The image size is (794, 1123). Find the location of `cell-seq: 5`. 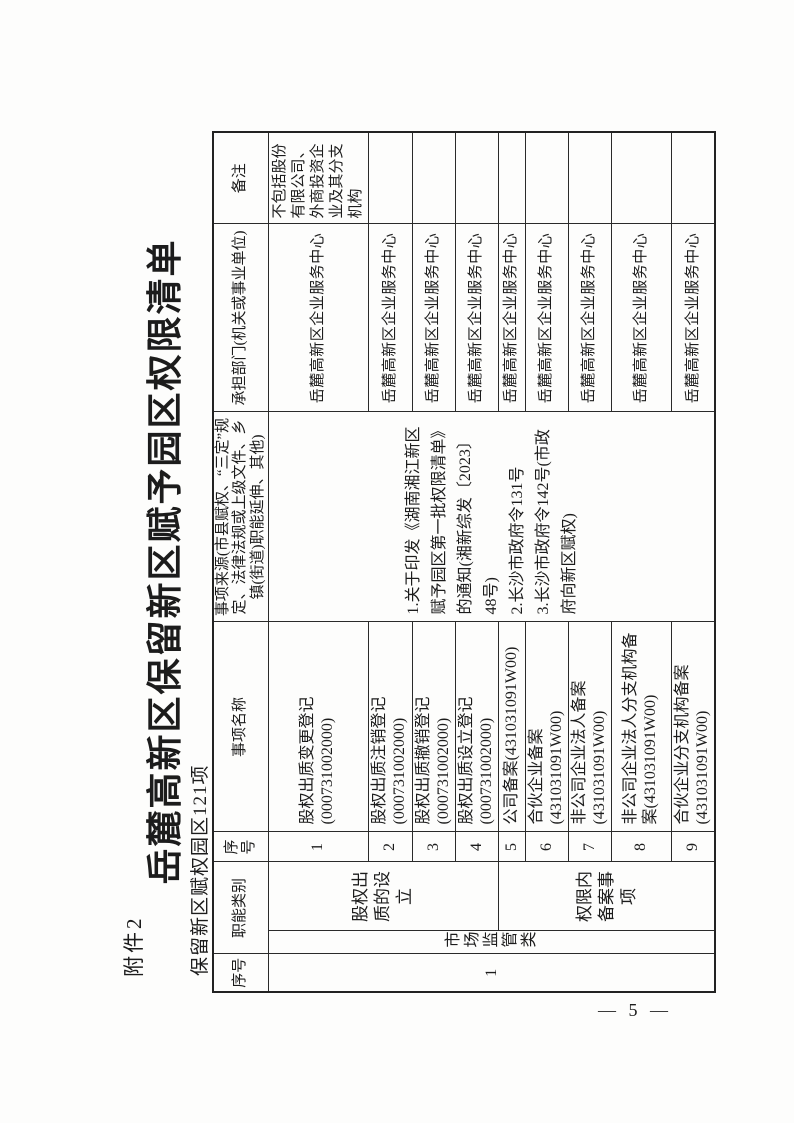

cell-seq: 5 is located at coordinates (512, 846).